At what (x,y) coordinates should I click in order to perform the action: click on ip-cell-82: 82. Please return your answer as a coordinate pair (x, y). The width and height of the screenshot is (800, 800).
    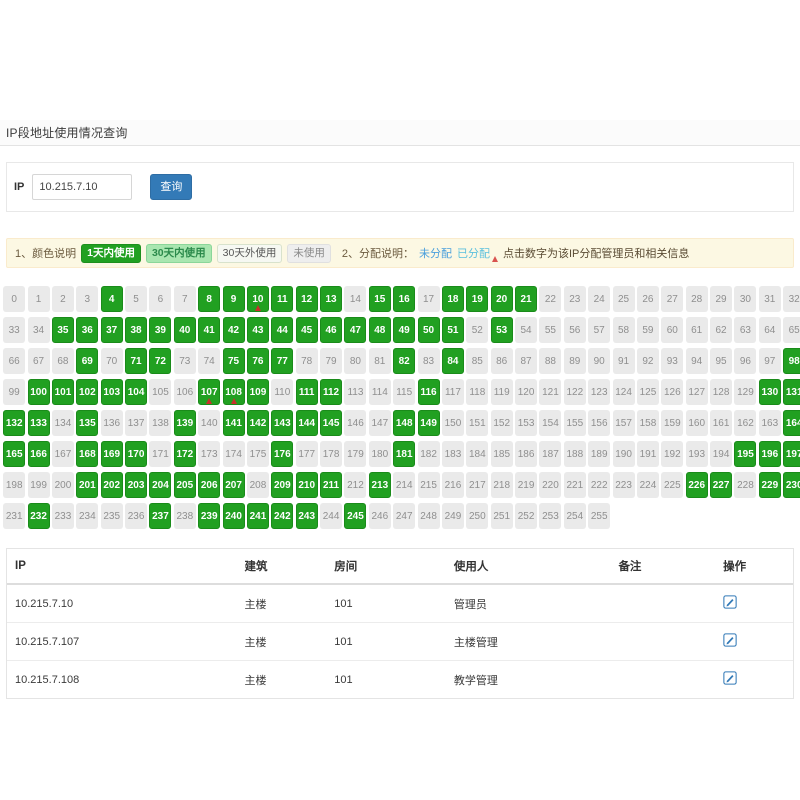
    Looking at the image, I should click on (404, 361).